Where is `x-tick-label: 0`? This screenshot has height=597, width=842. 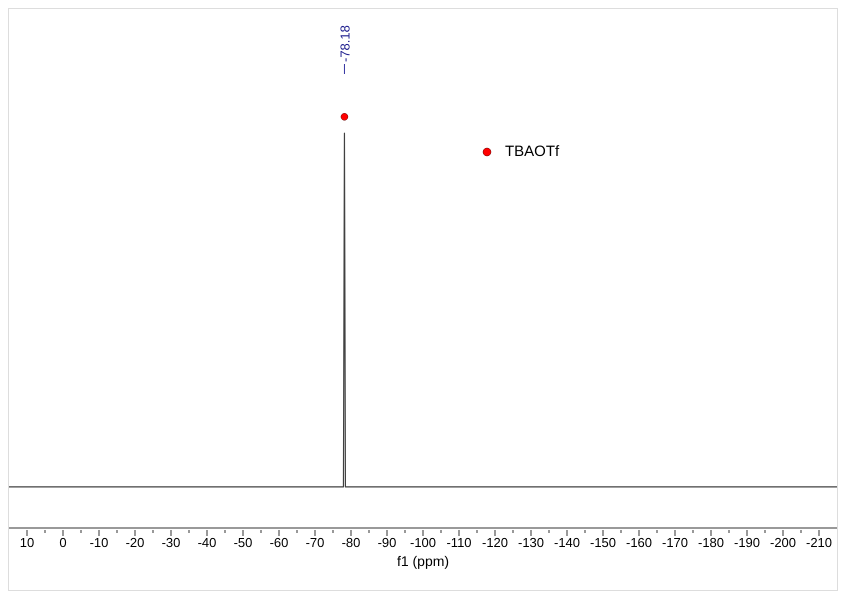
x-tick-label: 0 is located at coordinates (63, 542).